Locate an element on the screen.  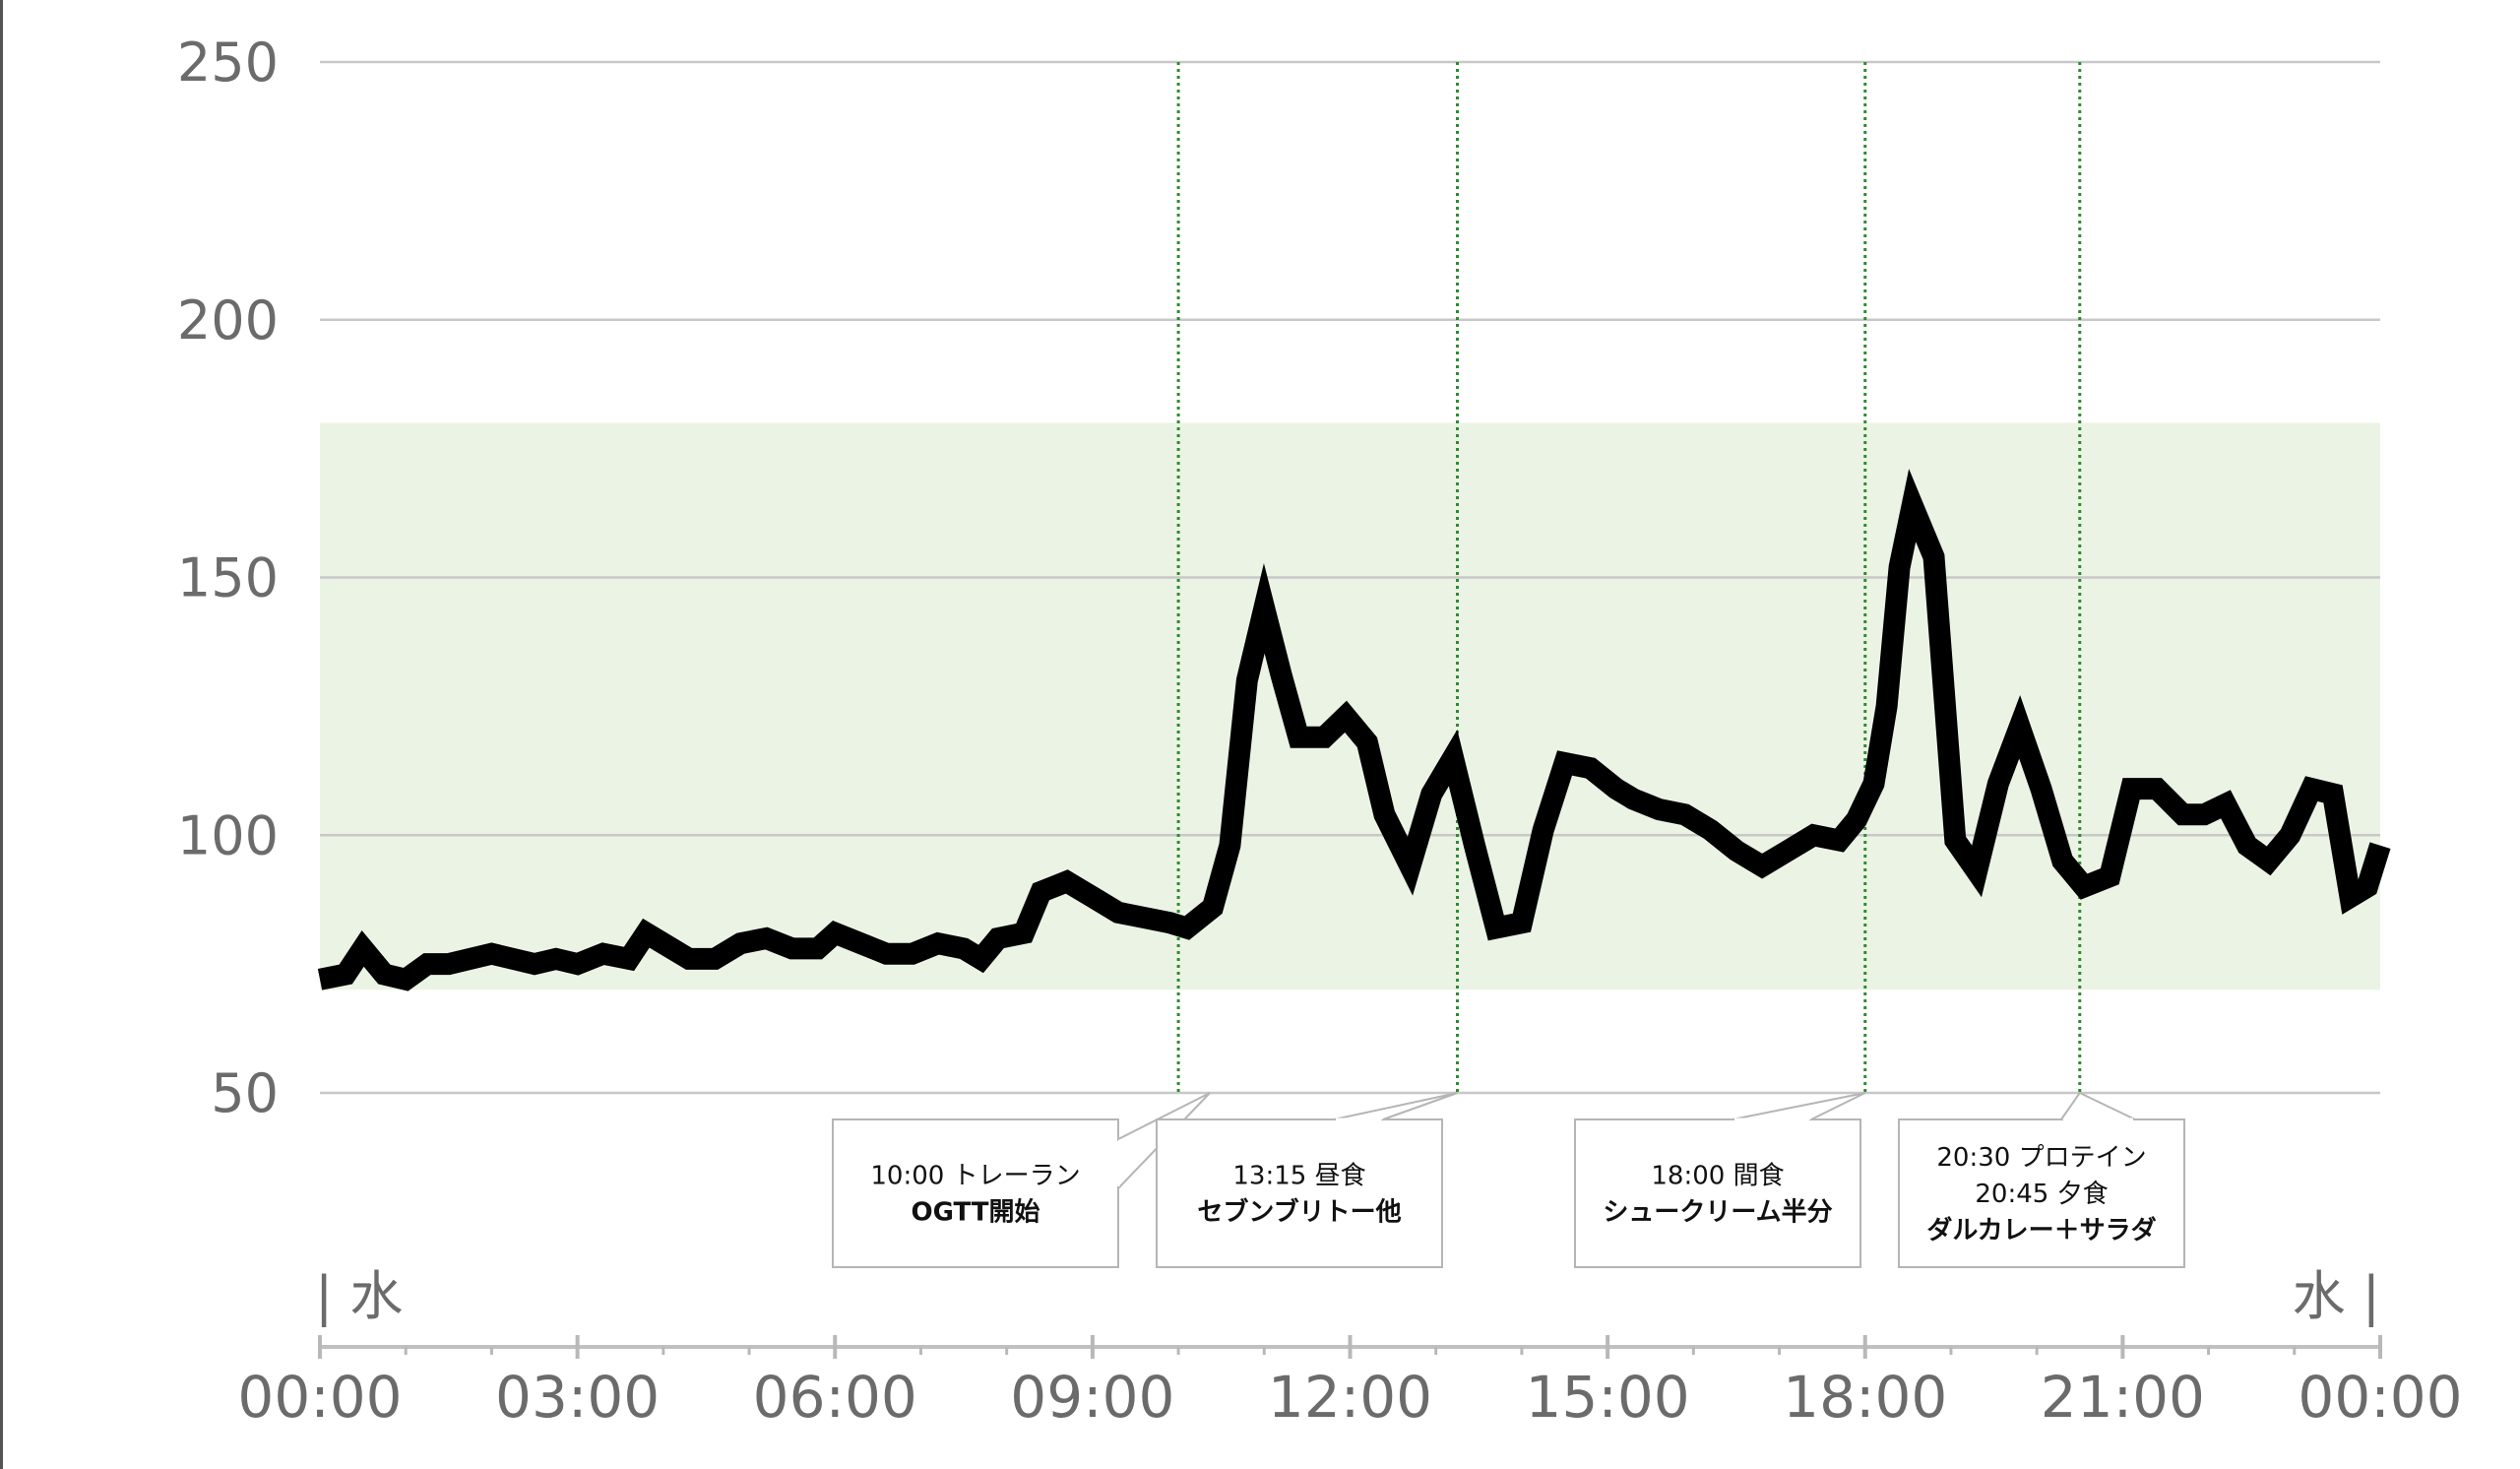
x-tick-label: 12:00 is located at coordinates (1350, 1398).